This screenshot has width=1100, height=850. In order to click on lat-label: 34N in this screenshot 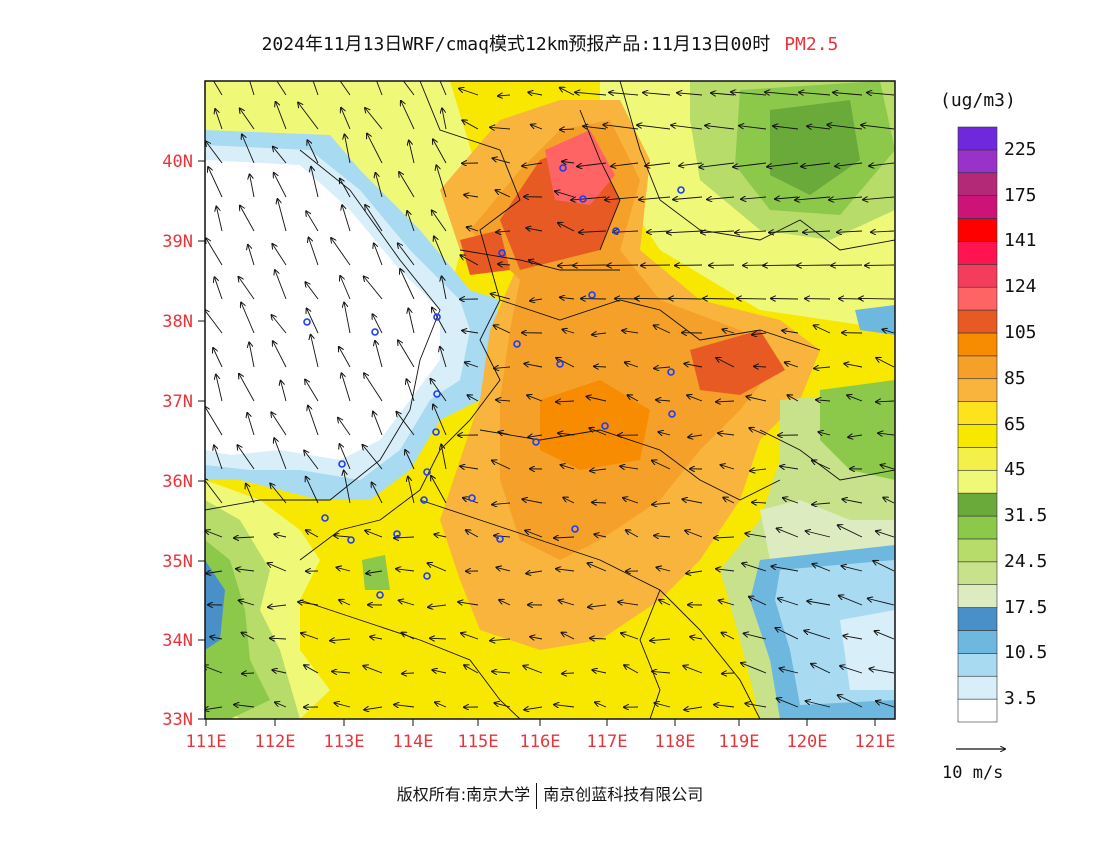, I will do `click(177, 641)`.